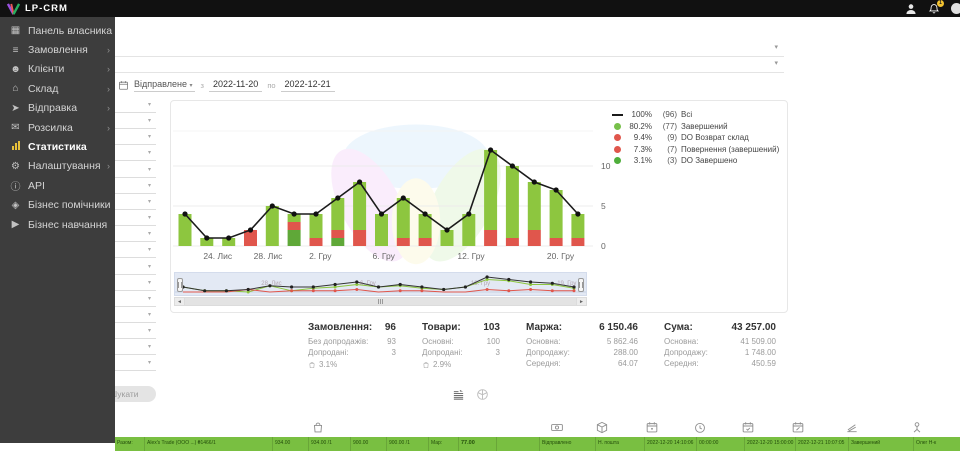 The width and height of the screenshot is (960, 451). I want to click on date-from-input: 2022-11-20, so click(235, 85).